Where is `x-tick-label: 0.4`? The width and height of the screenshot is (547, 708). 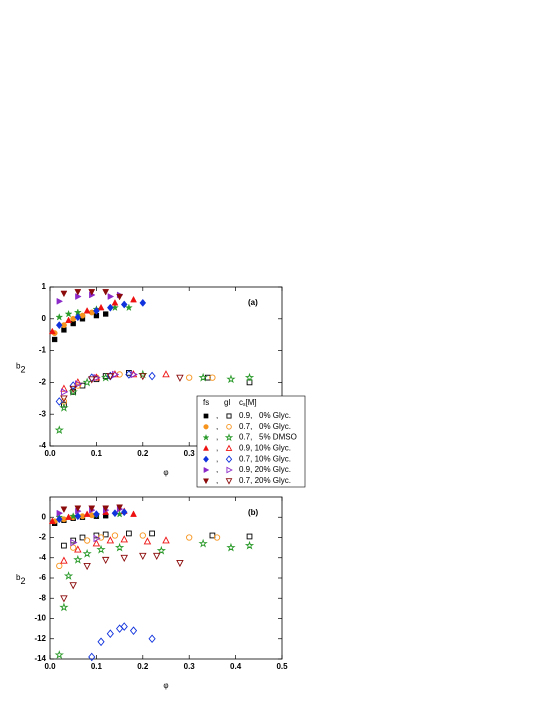
x-tick-label: 0.4 is located at coordinates (236, 666).